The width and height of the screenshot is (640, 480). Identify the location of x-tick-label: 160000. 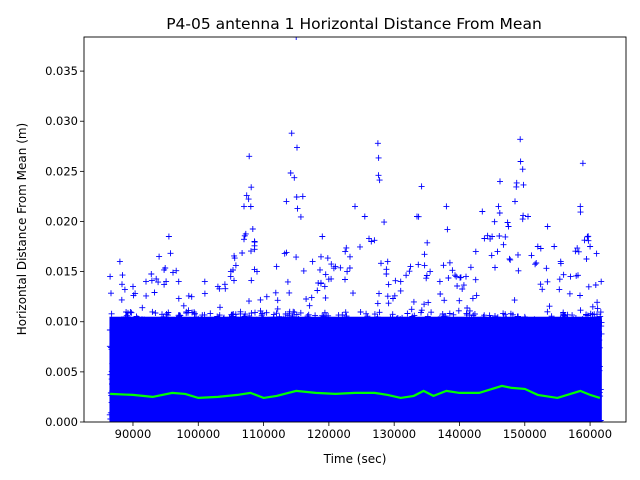
(590, 434).